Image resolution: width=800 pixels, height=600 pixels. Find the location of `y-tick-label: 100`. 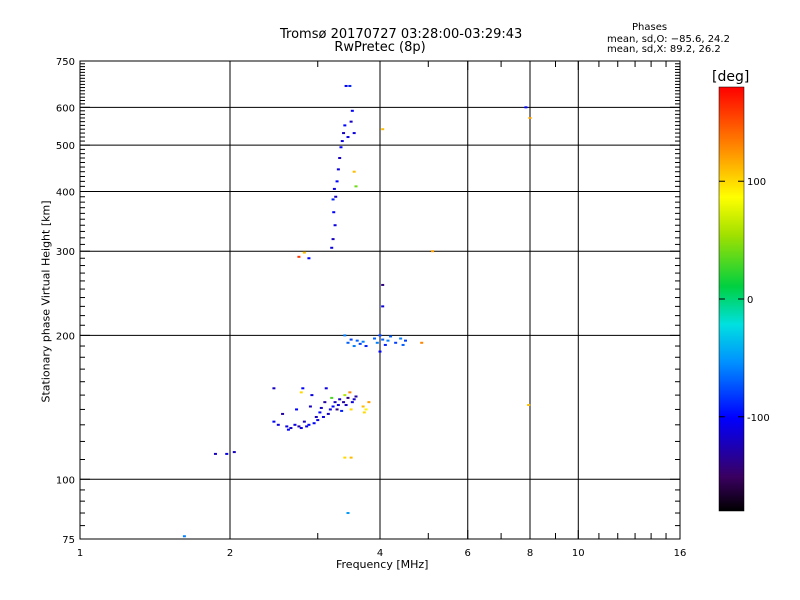

y-tick-label: 100 is located at coordinates (65, 480).